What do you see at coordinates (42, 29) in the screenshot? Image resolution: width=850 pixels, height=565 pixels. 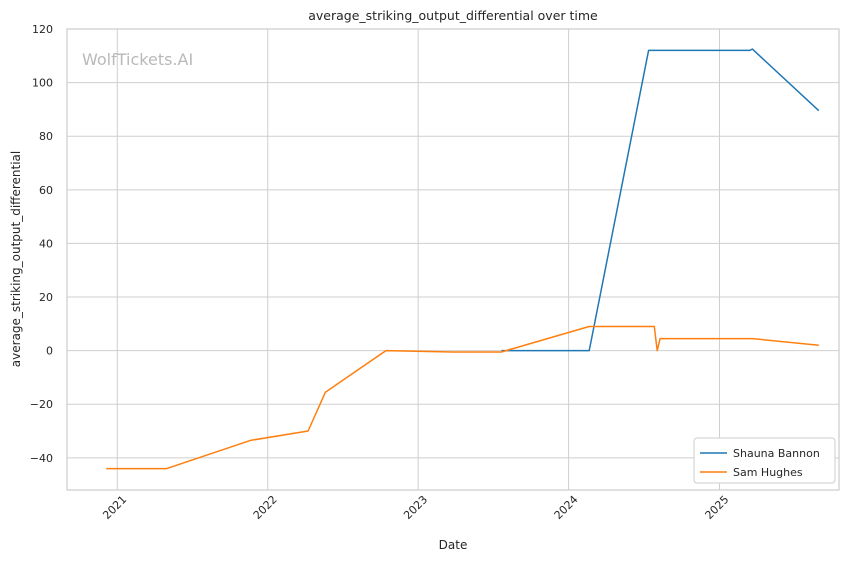 I see `y-tick-label: 120` at bounding box center [42, 29].